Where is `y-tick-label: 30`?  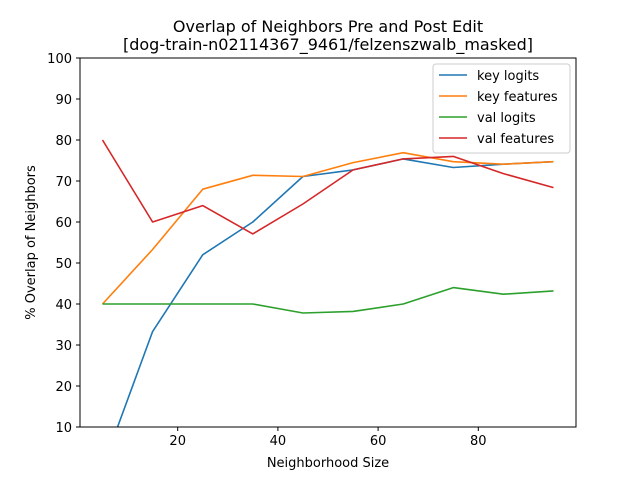
y-tick-label: 30 is located at coordinates (63, 346).